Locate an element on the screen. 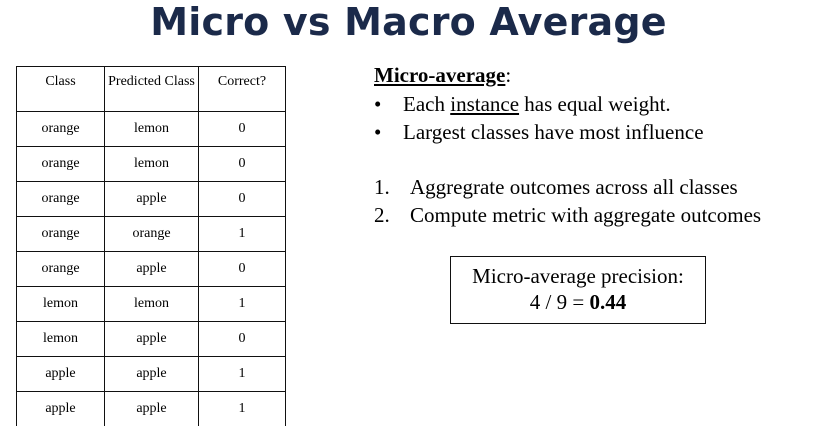 Image resolution: width=817 pixels, height=426 pixels. step-number: 2. is located at coordinates (382, 215).